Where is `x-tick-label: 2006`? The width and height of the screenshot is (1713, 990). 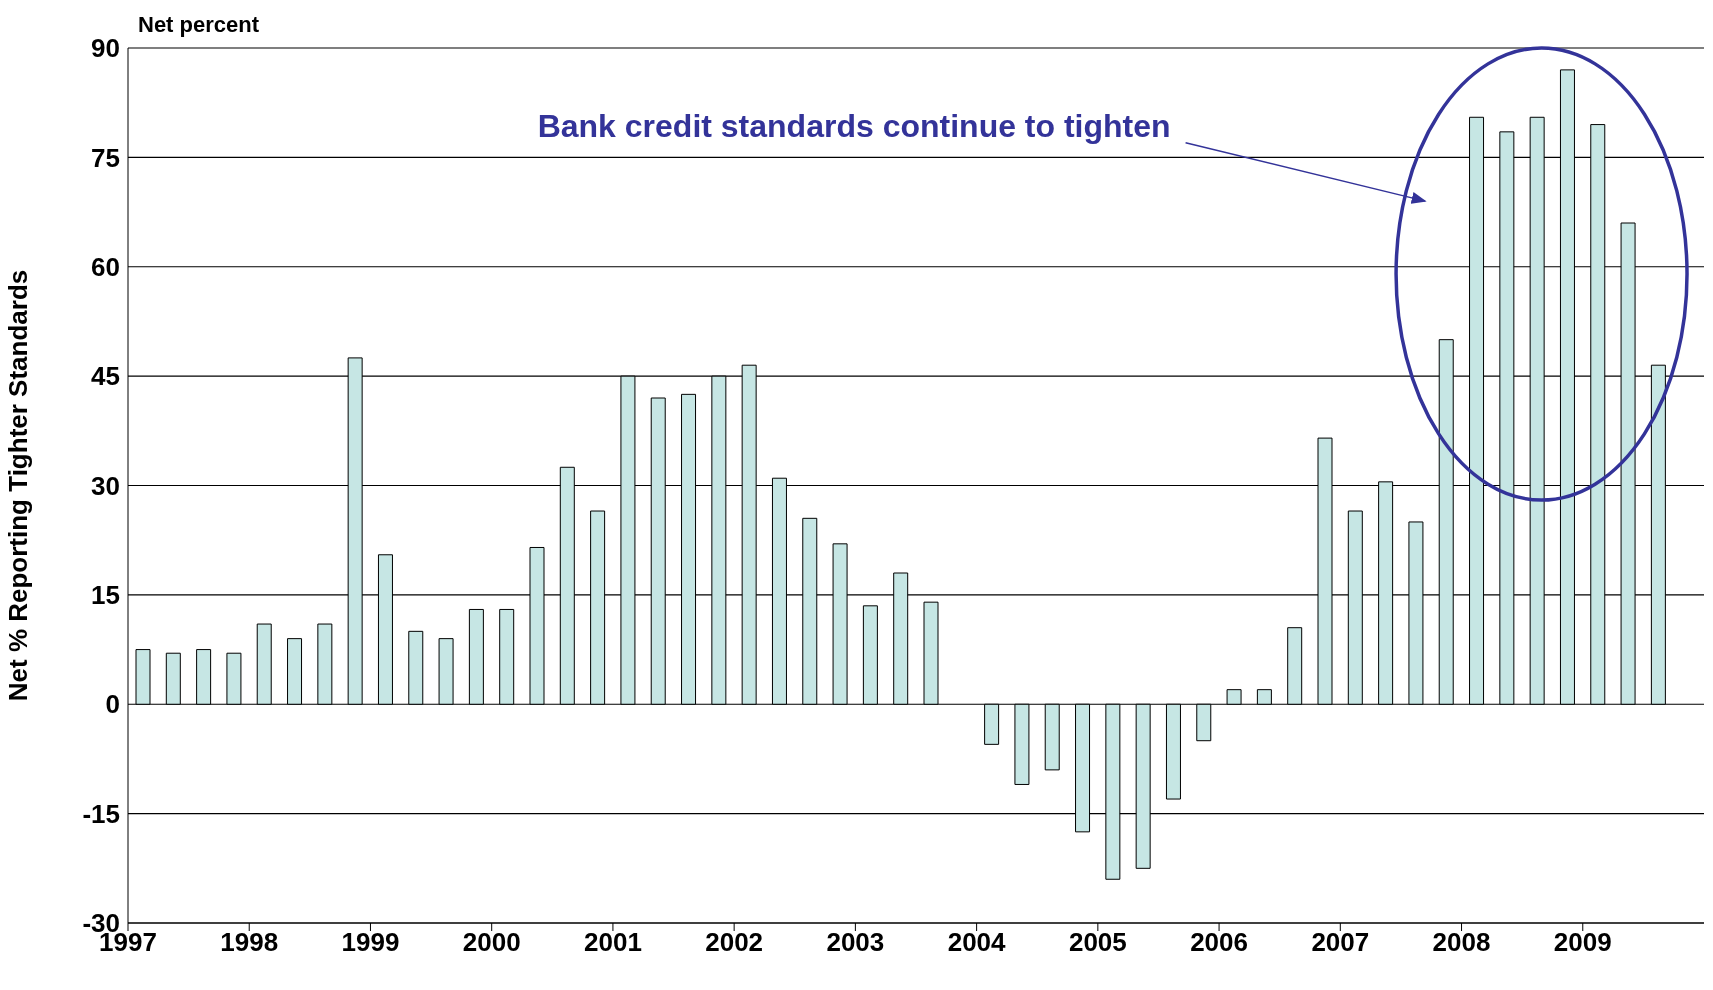 x-tick-label: 2006 is located at coordinates (1219, 942).